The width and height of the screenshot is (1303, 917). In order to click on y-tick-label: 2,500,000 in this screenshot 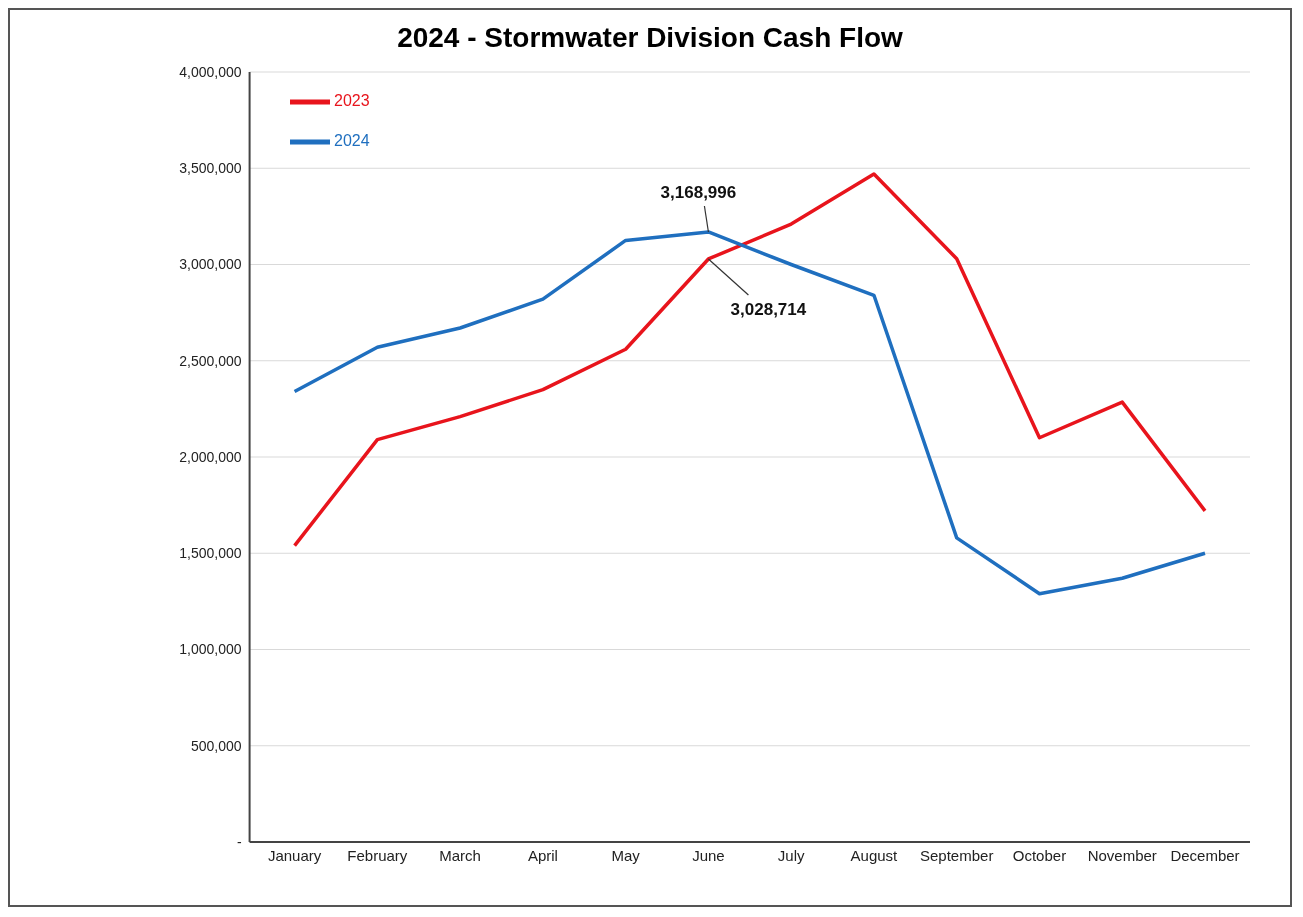, I will do `click(210, 360)`.